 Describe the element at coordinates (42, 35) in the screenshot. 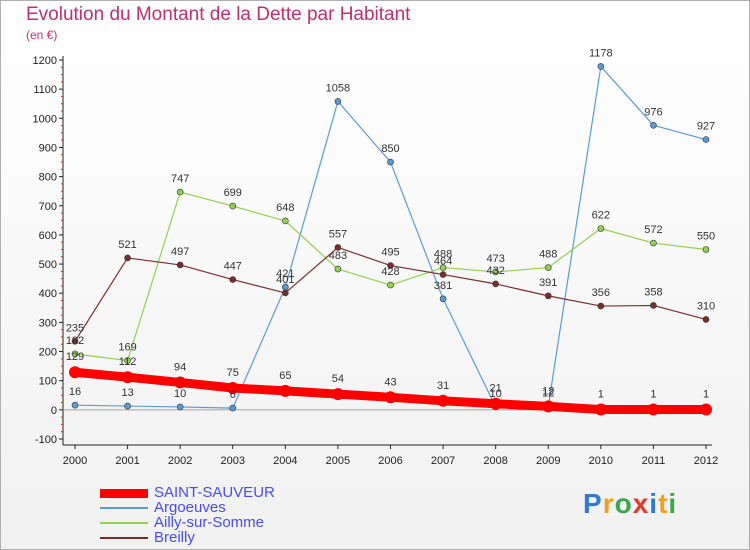

I see `chart-subtitle: (en €)` at that location.